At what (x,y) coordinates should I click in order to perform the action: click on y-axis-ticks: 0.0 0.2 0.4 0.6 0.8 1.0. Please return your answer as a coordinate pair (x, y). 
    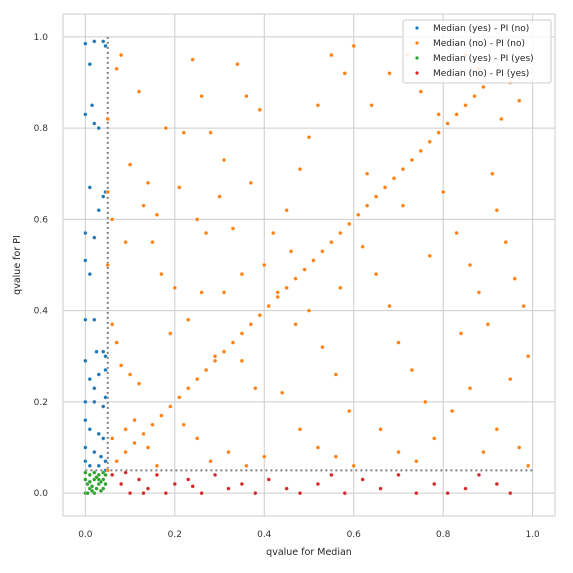
    Looking at the image, I should click on (41, 266).